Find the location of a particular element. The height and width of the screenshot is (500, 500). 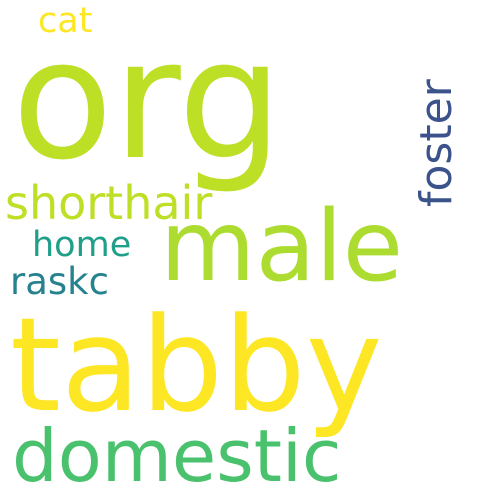

word-home: home is located at coordinates (82, 245).